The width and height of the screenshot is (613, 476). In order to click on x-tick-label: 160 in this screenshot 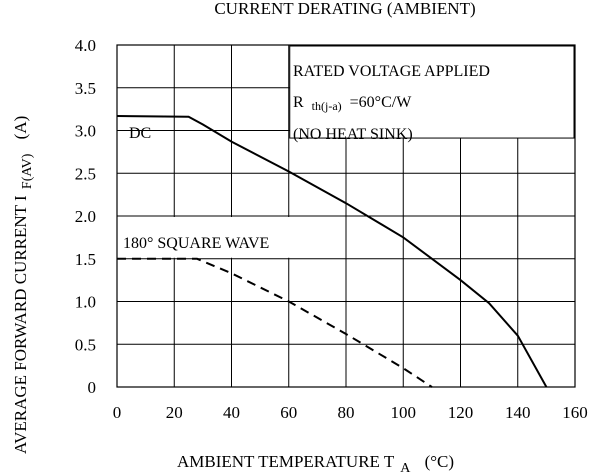, I will do `click(575, 412)`.